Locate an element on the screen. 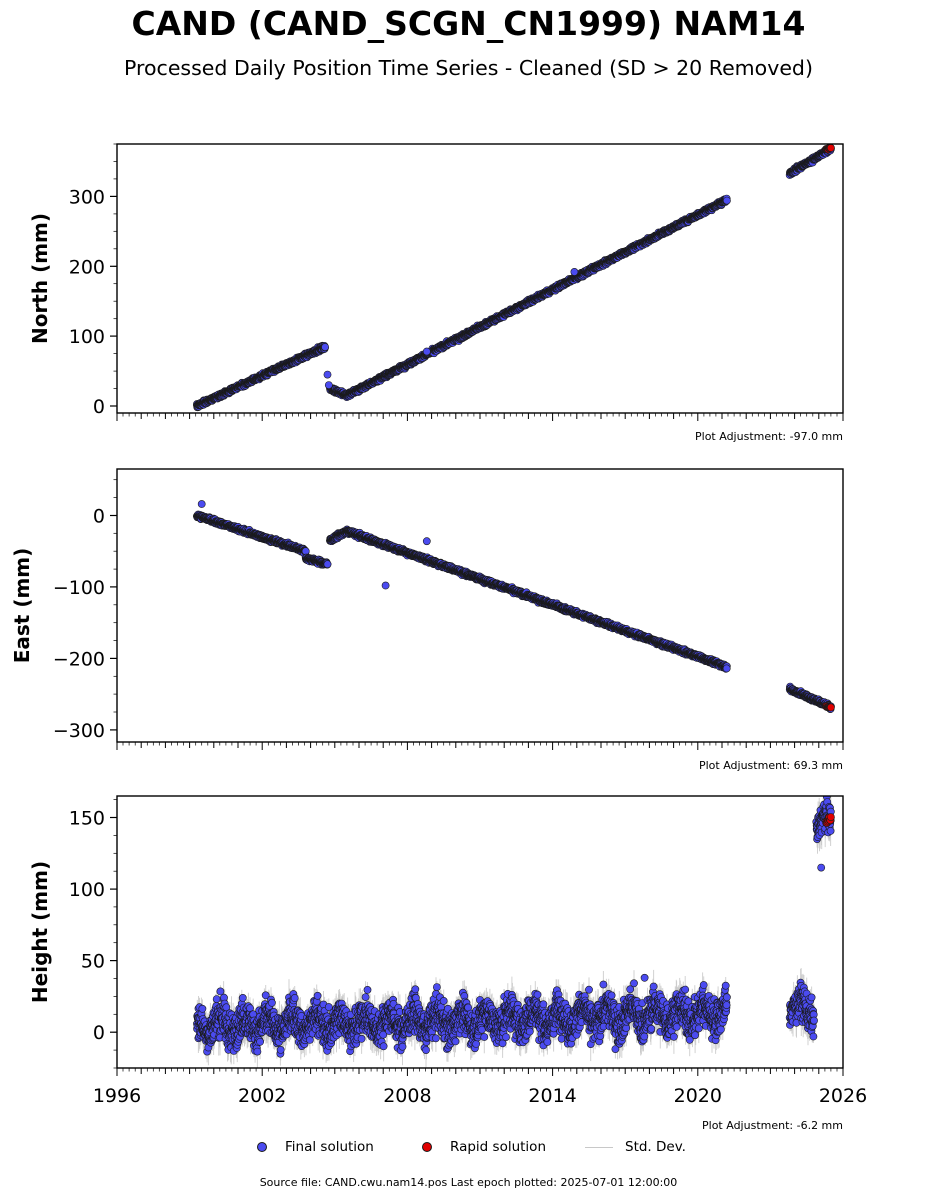  page-title: CAND (CAND_SCGN_CN1999) NAM14 is located at coordinates (468, 23).